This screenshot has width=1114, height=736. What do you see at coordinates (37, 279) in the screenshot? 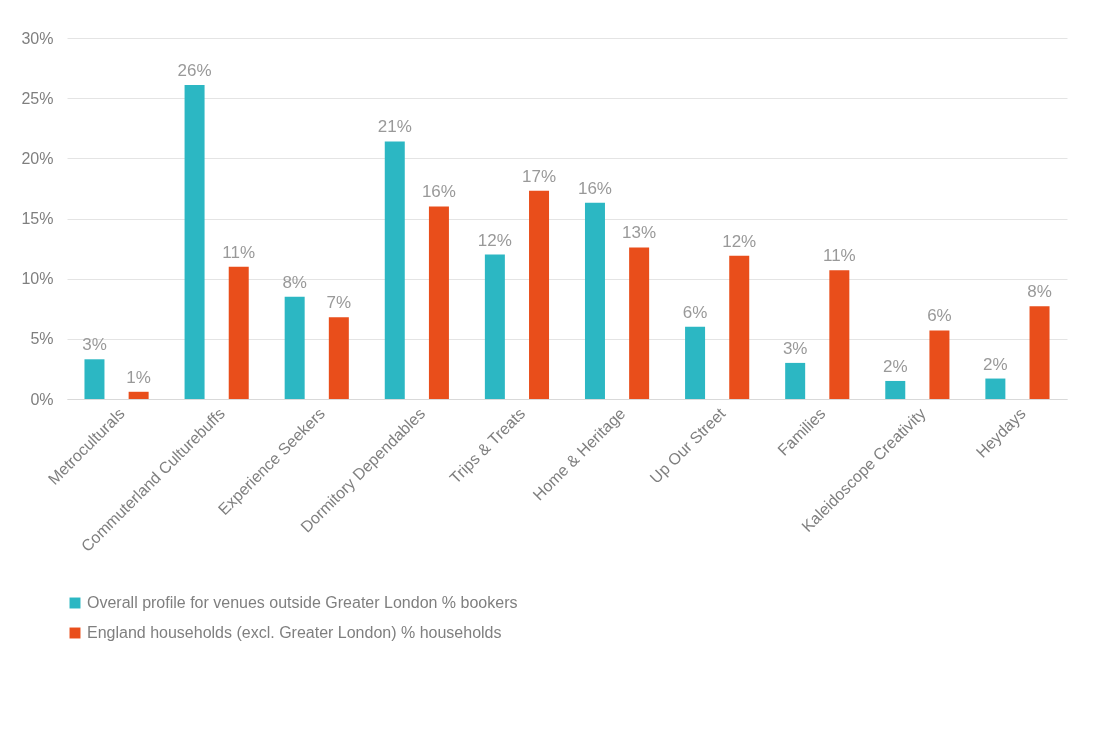
I see `y-tick-label: 10%` at bounding box center [37, 279].